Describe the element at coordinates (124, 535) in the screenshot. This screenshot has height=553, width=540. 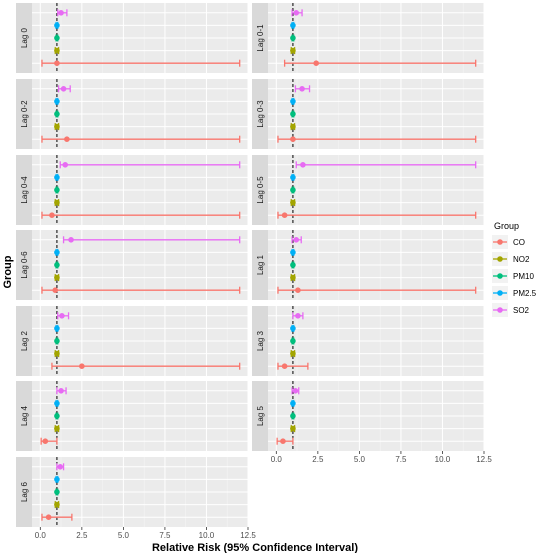
I see `x-tick-label: 5.0` at that location.